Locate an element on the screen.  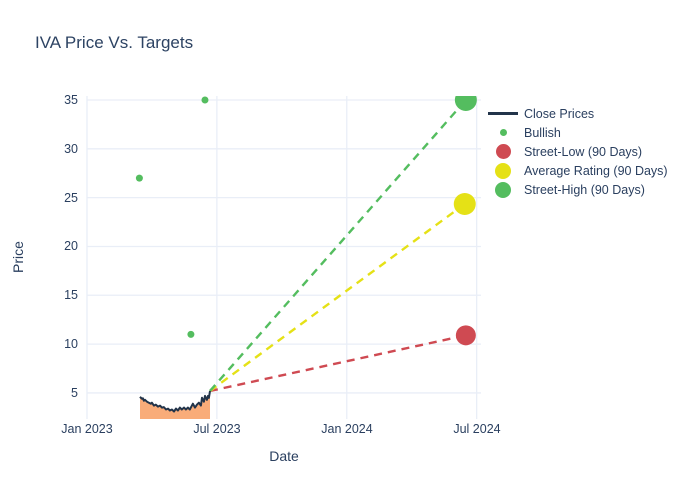
chart-title: IVA Price Vs. Targets is located at coordinates (114, 42).